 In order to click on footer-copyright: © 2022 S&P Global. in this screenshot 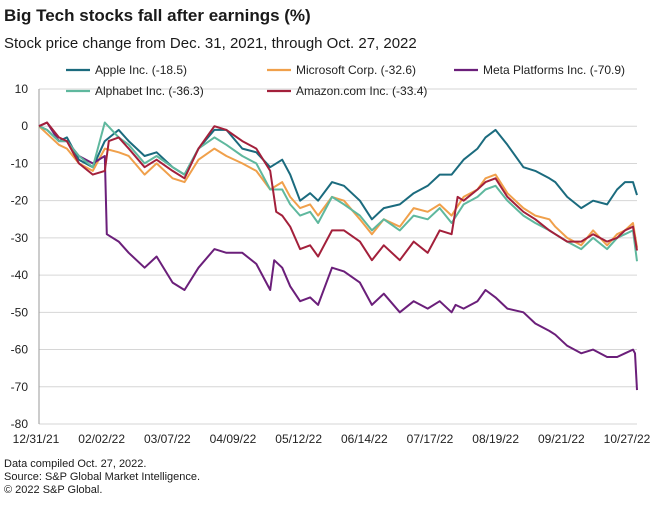, I will do `click(53, 490)`.